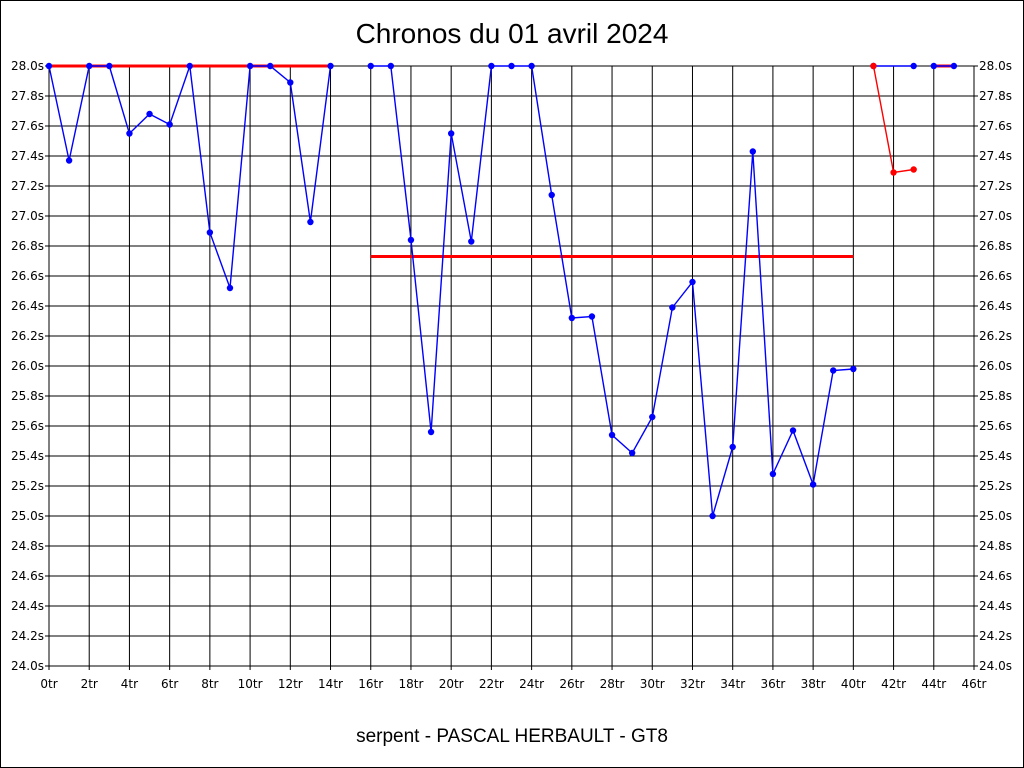  What do you see at coordinates (813, 684) in the screenshot?
I see `x-tick-label: 38tr` at bounding box center [813, 684].